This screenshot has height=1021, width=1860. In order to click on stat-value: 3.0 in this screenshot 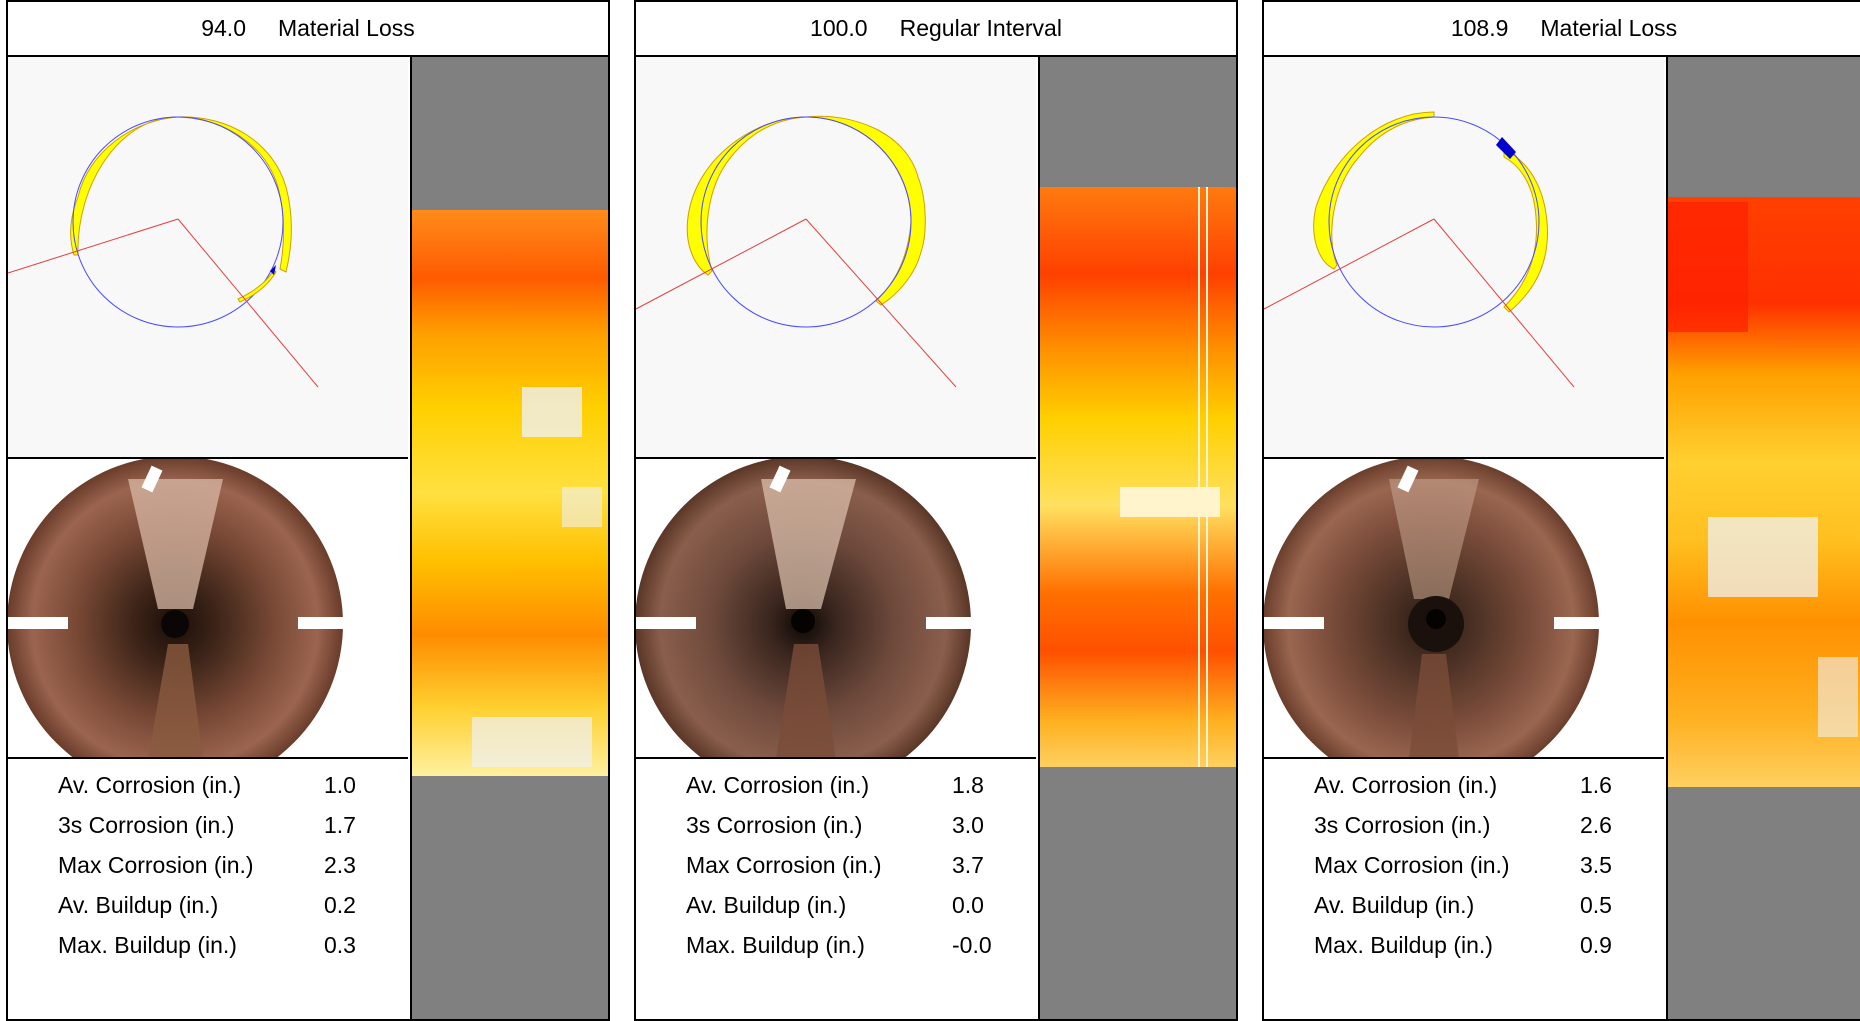, I will do `click(968, 825)`.